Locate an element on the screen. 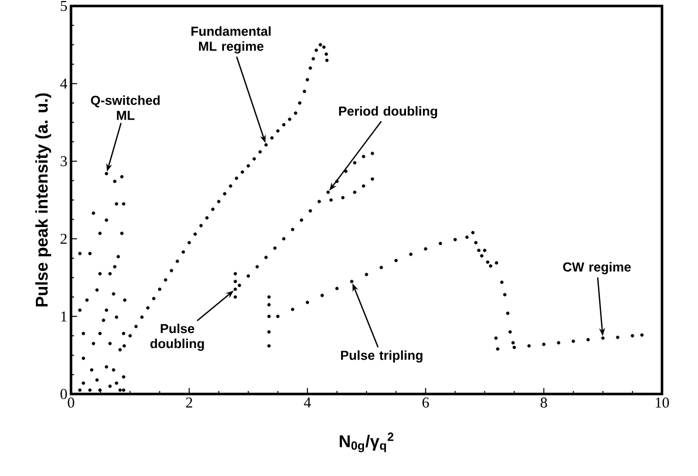 This screenshot has height=476, width=698. y-tick-label: 5 is located at coordinates (63, 6).